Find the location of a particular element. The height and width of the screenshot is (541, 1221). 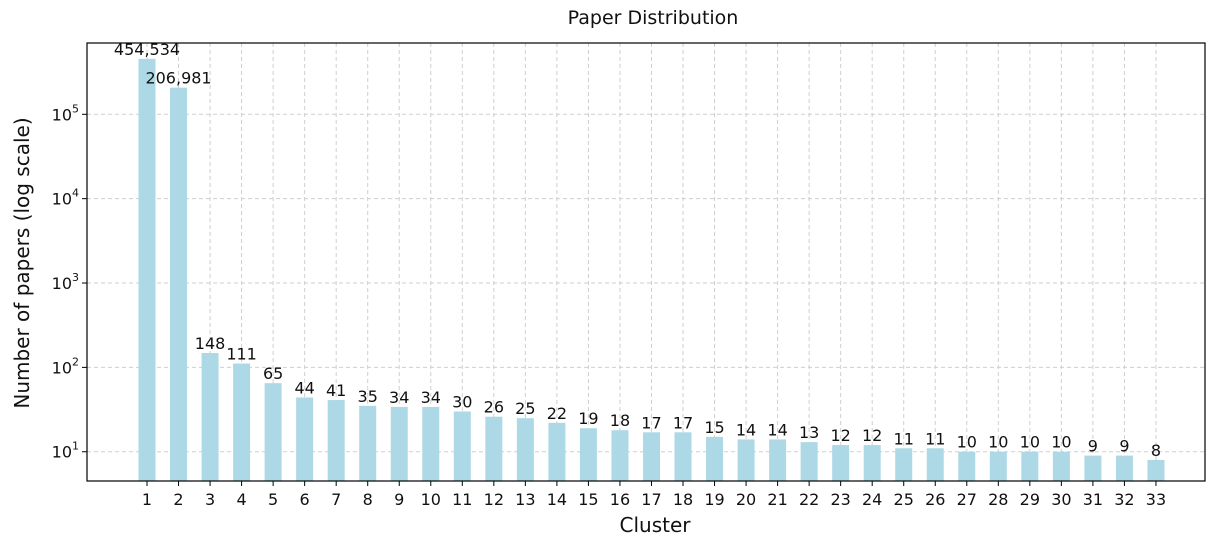

x-tick-label: 13 is located at coordinates (525, 499).